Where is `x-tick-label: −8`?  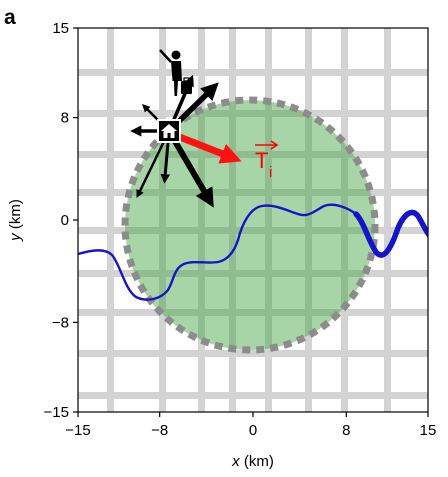 x-tick-label: −8 is located at coordinates (159, 430).